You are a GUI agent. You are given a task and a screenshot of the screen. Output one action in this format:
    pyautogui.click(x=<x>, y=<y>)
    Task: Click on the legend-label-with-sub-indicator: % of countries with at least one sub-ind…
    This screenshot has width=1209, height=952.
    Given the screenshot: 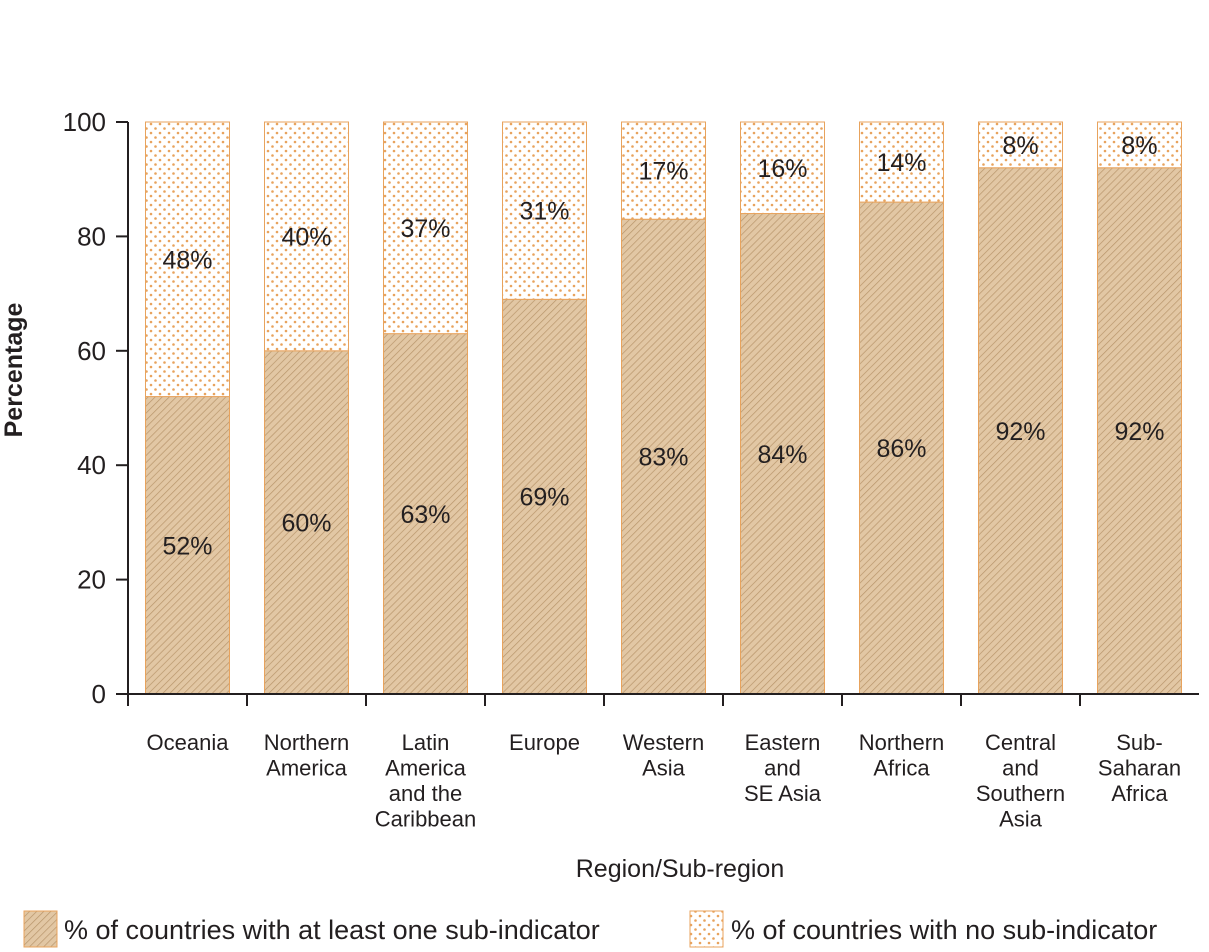 What is the action you would take?
    pyautogui.click(x=332, y=930)
    